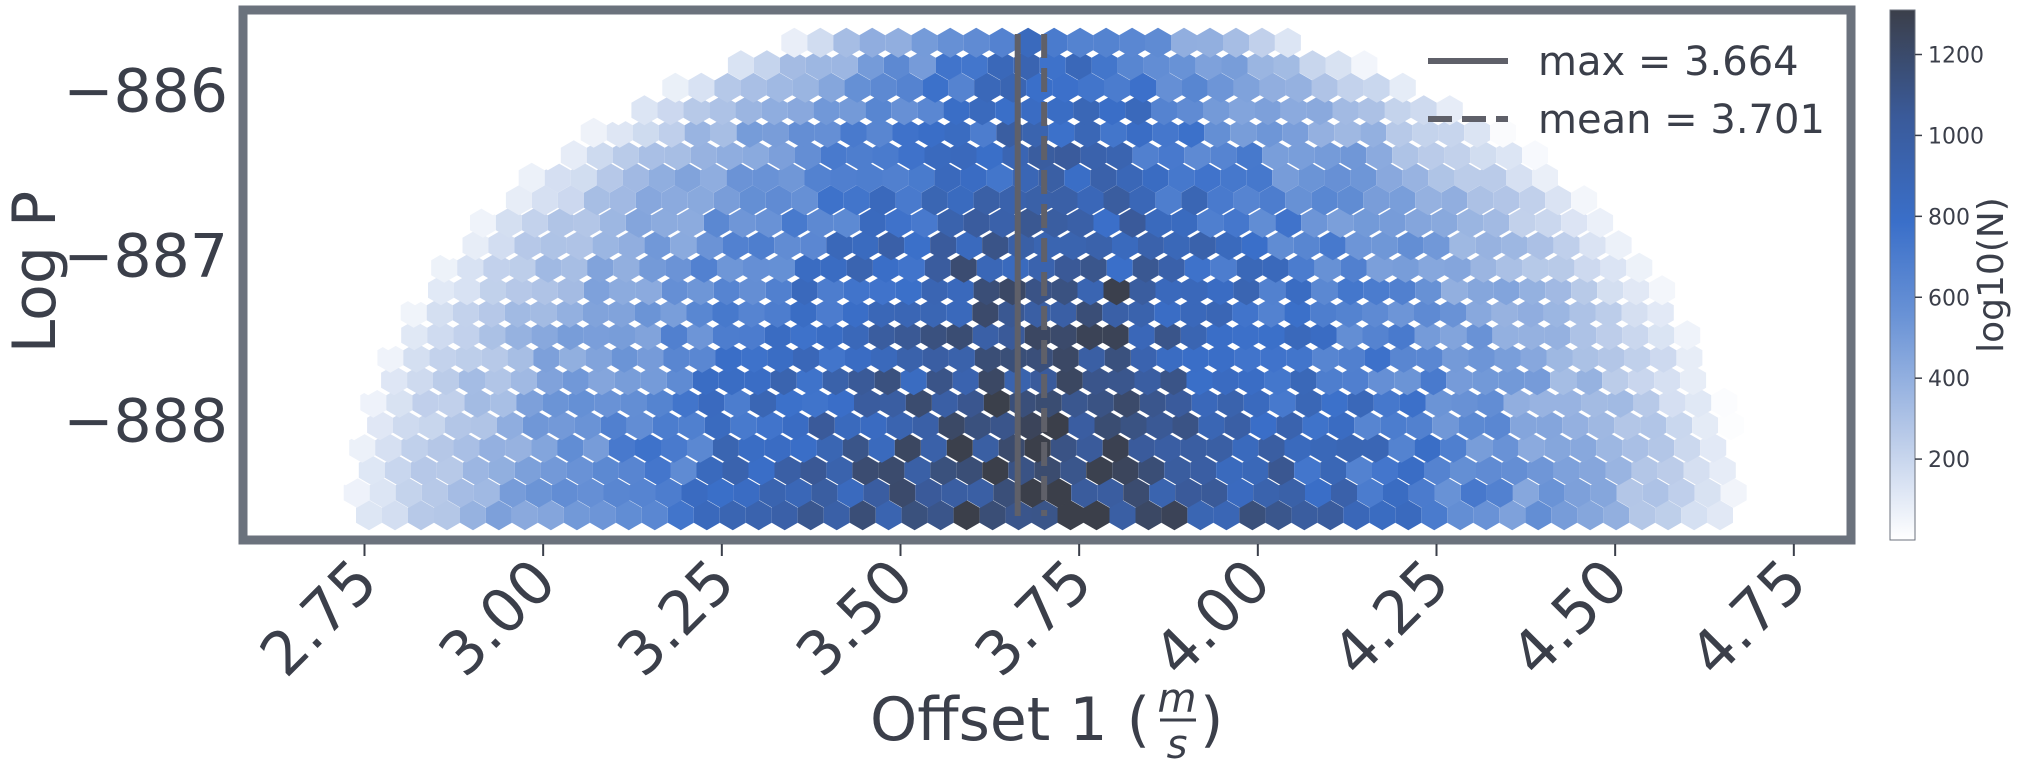  I want to click on reference-lines, so click(1031, 275).